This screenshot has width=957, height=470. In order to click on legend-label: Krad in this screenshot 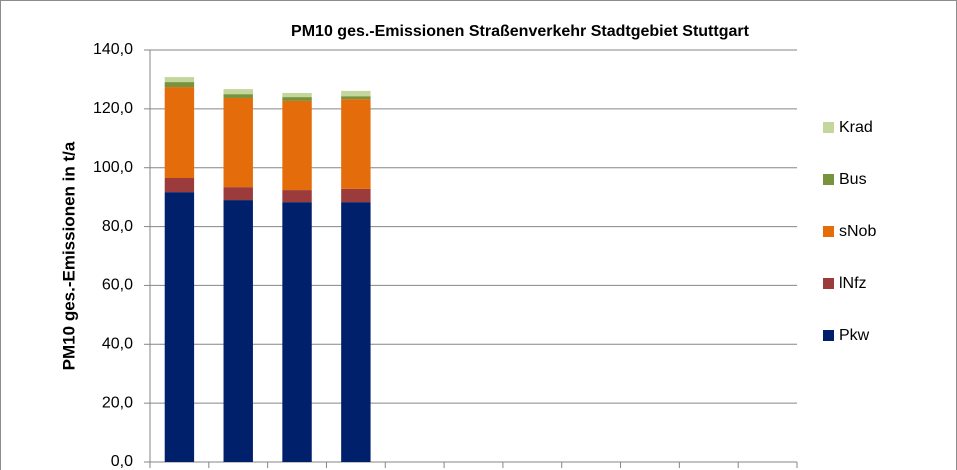, I will do `click(856, 127)`.